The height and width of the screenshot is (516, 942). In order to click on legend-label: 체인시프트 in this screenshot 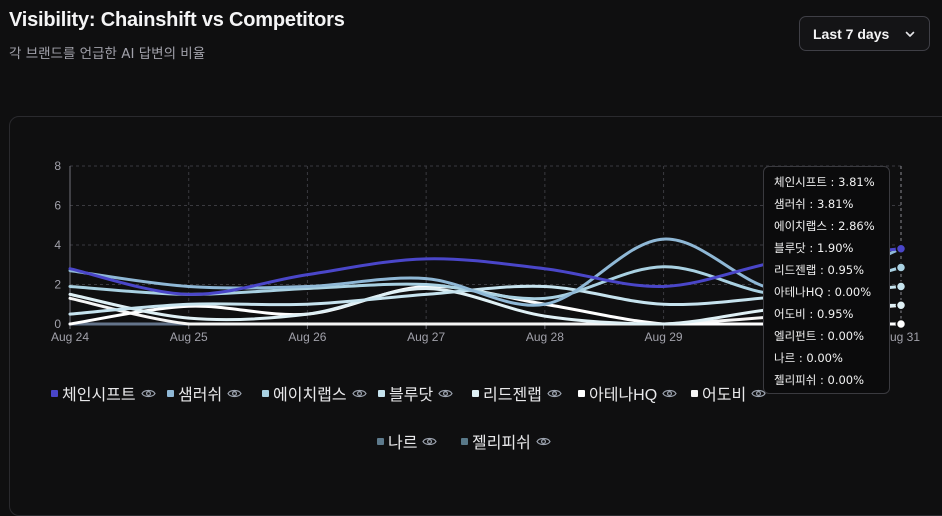, I will do `click(99, 395)`.